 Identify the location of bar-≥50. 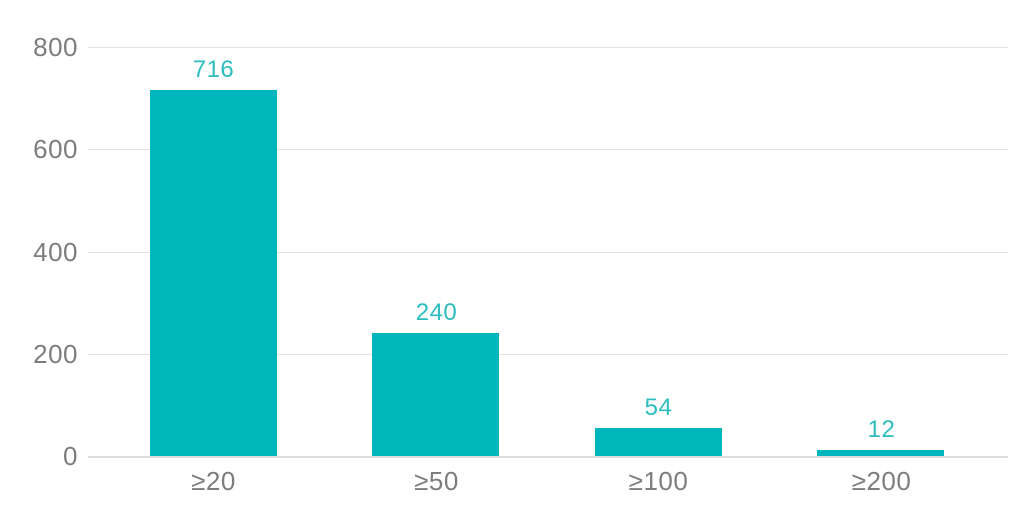
(435, 394).